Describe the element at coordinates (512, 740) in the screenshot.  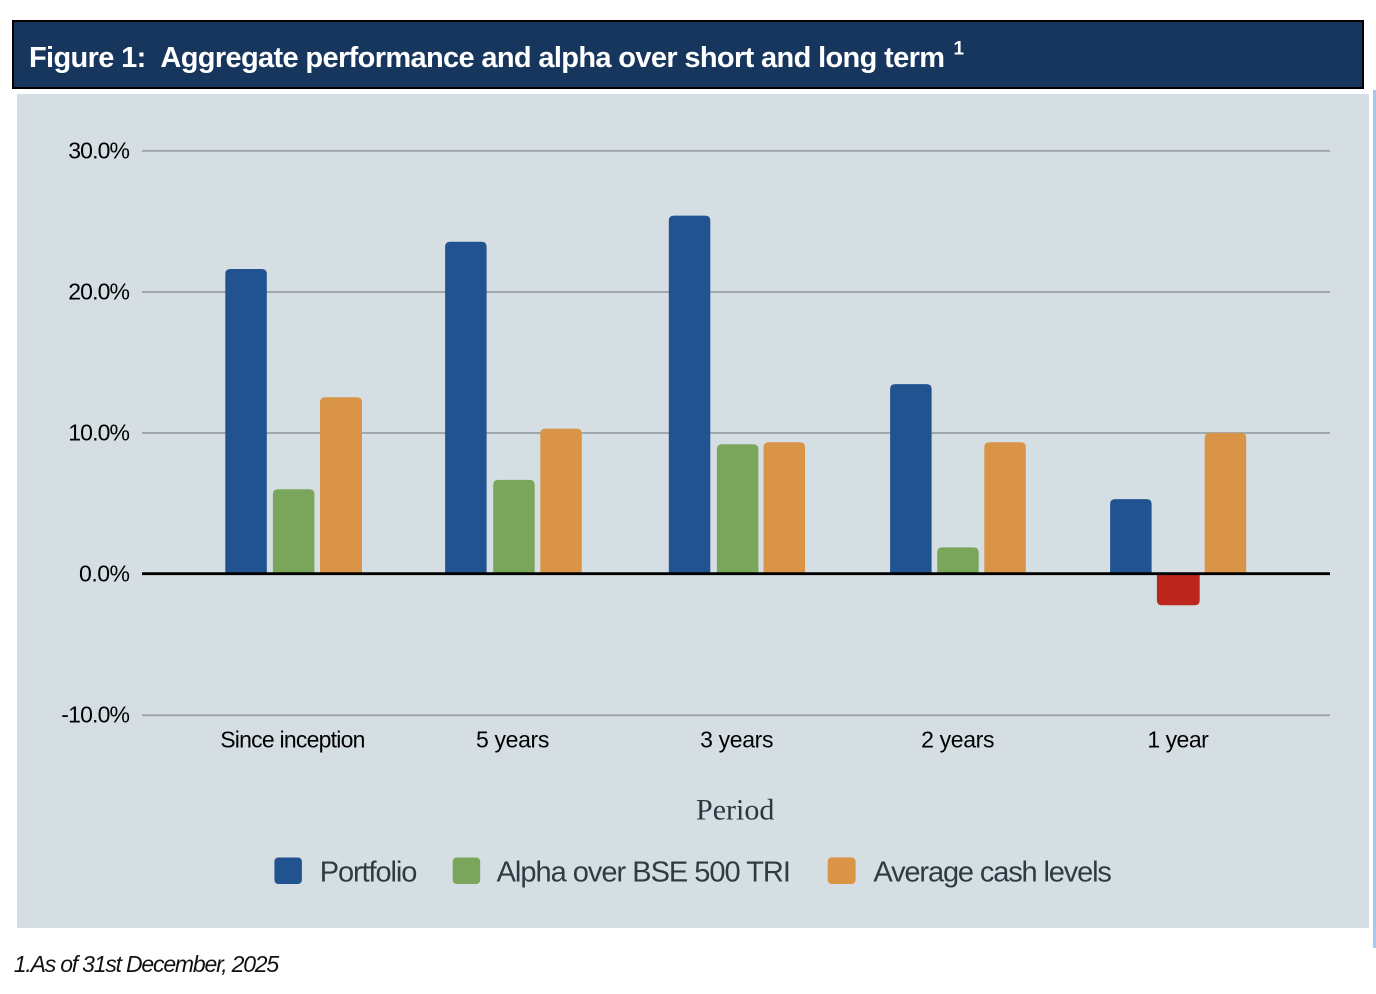
I see `svg-text: 5 years` at that location.